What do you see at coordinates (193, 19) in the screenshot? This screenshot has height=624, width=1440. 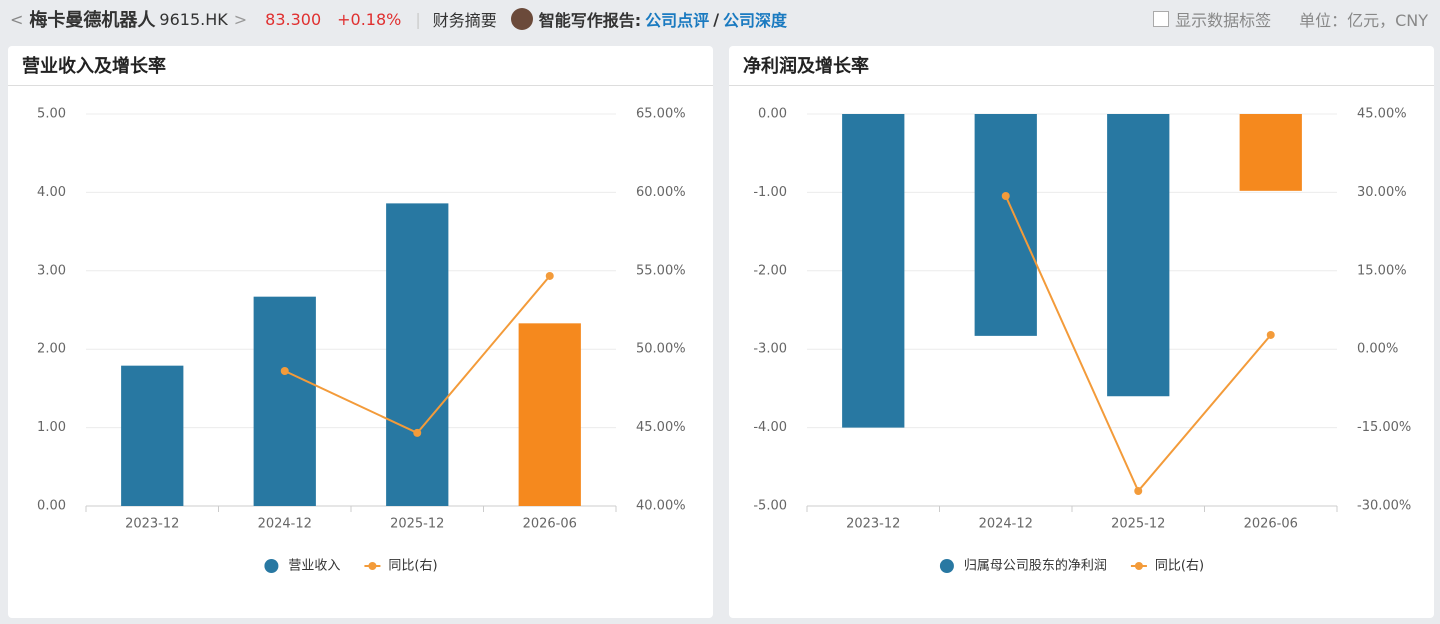 I see `stock-code: 9615.HK` at bounding box center [193, 19].